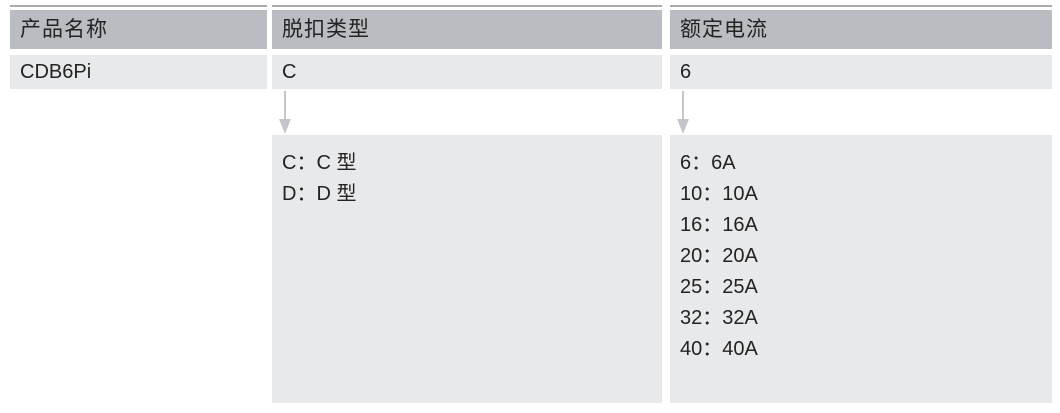 The width and height of the screenshot is (1060, 413). I want to click on option-item: D：D 型, so click(319, 194).